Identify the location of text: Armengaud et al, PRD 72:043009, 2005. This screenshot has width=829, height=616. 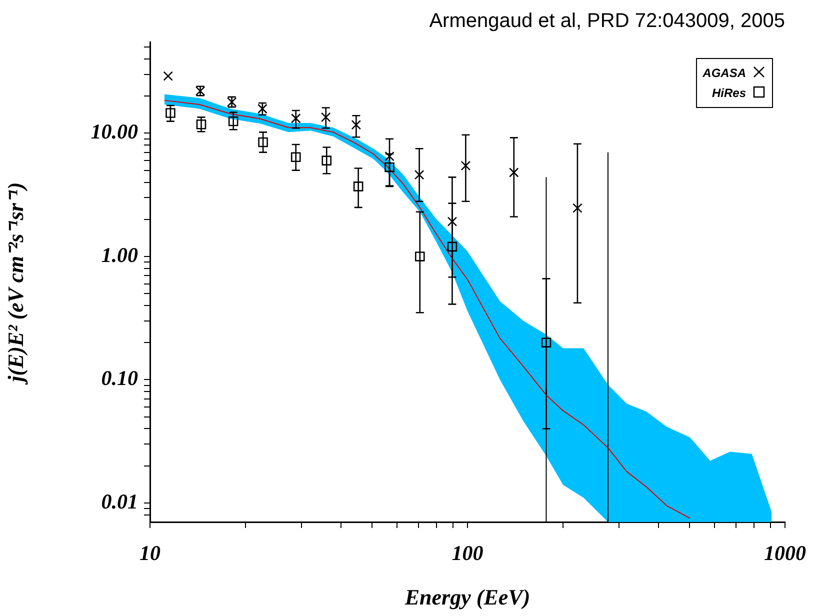
(607, 21).